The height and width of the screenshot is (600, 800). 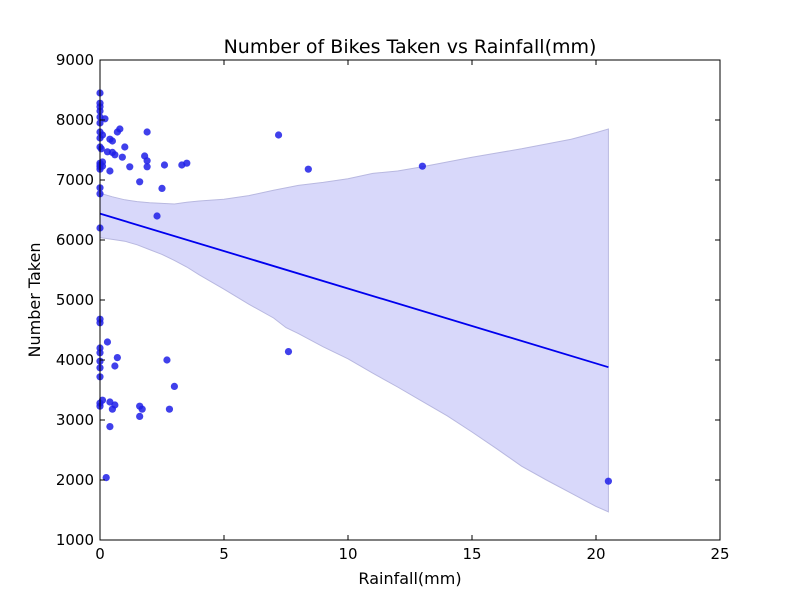 I want to click on x-tick-label: 25, so click(x=719, y=554).